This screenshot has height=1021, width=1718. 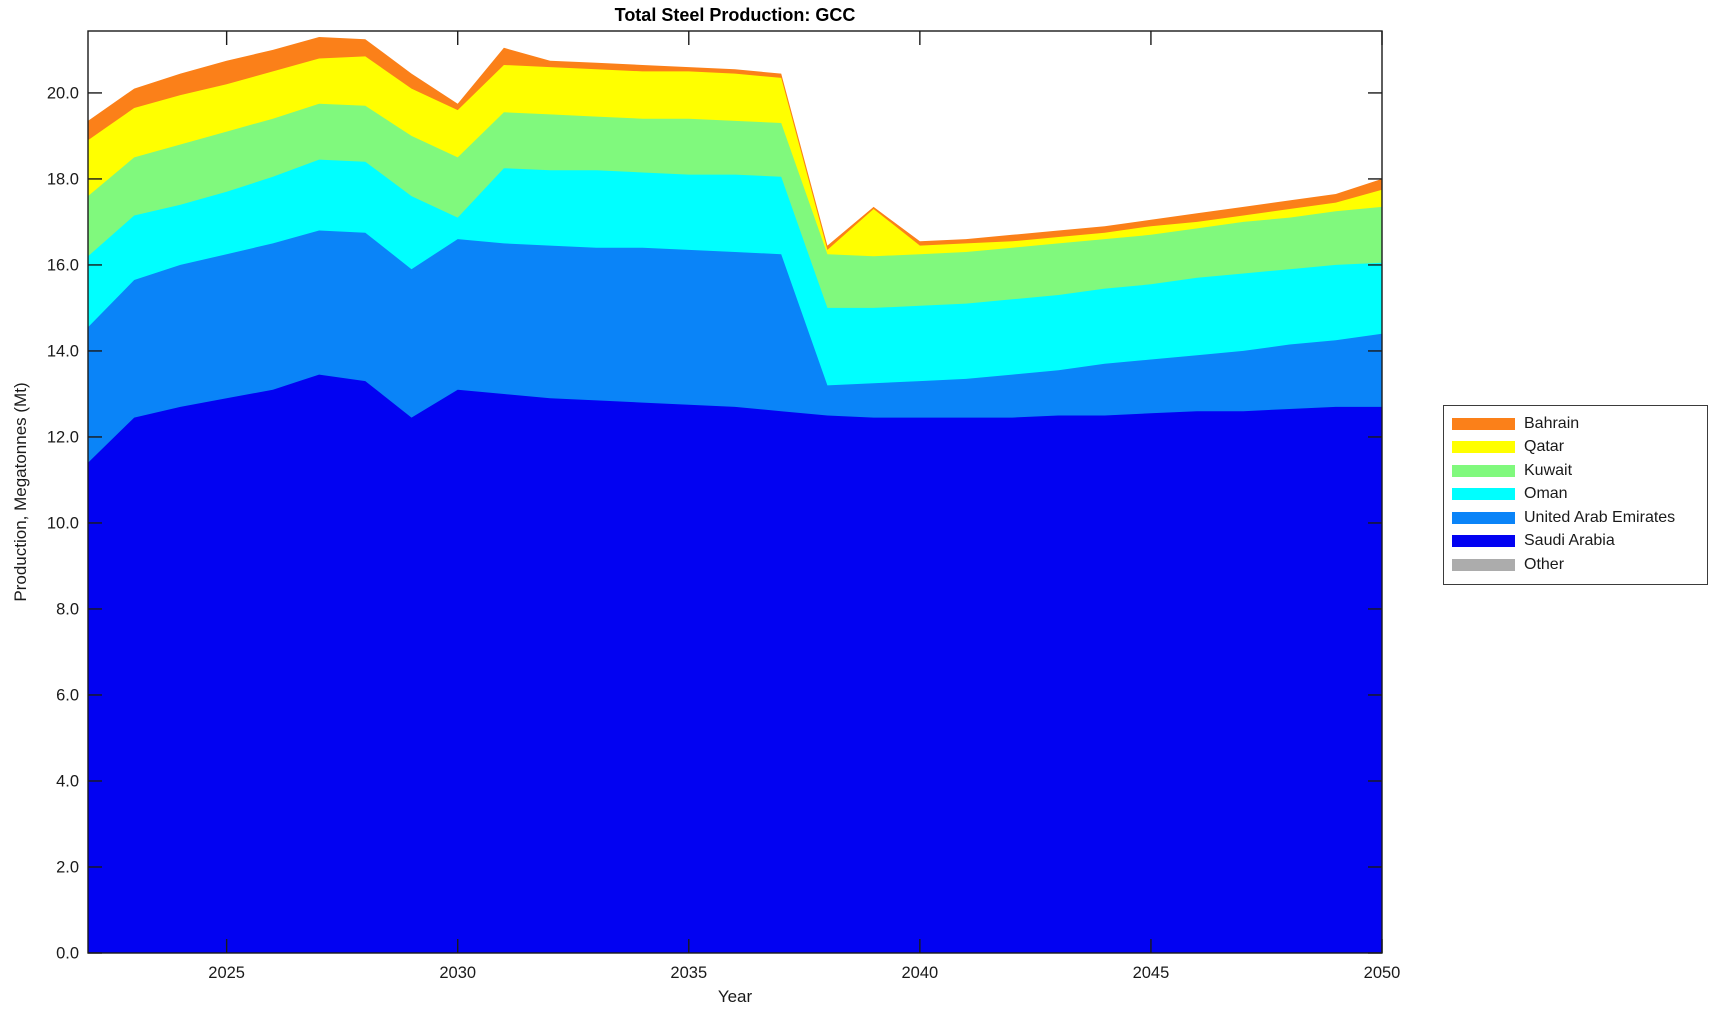 What do you see at coordinates (63, 437) in the screenshot?
I see `y-tick-label: 12.0` at bounding box center [63, 437].